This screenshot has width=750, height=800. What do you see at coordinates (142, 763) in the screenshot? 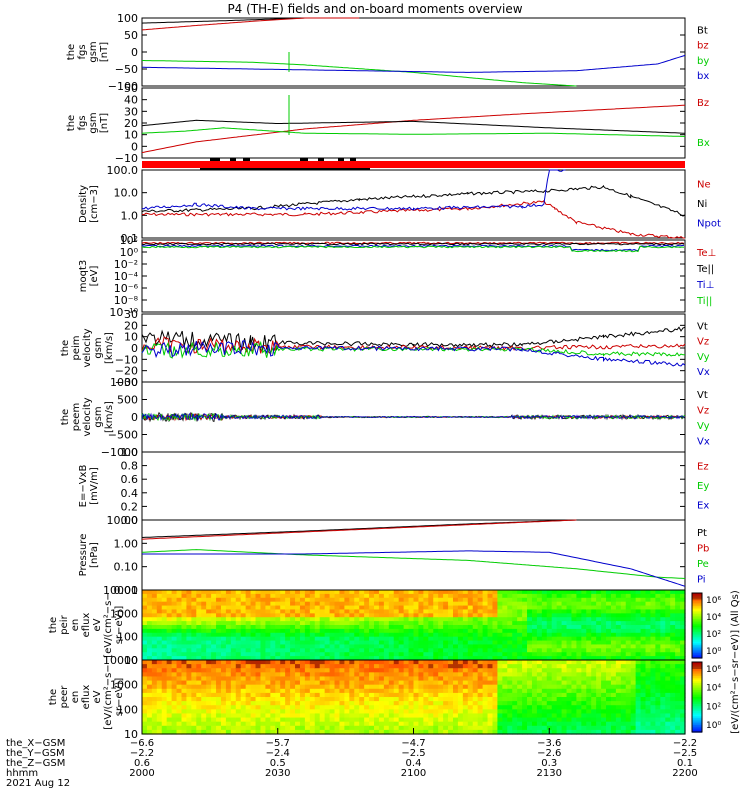
I see `x-tick-label: 0.6` at bounding box center [142, 763].